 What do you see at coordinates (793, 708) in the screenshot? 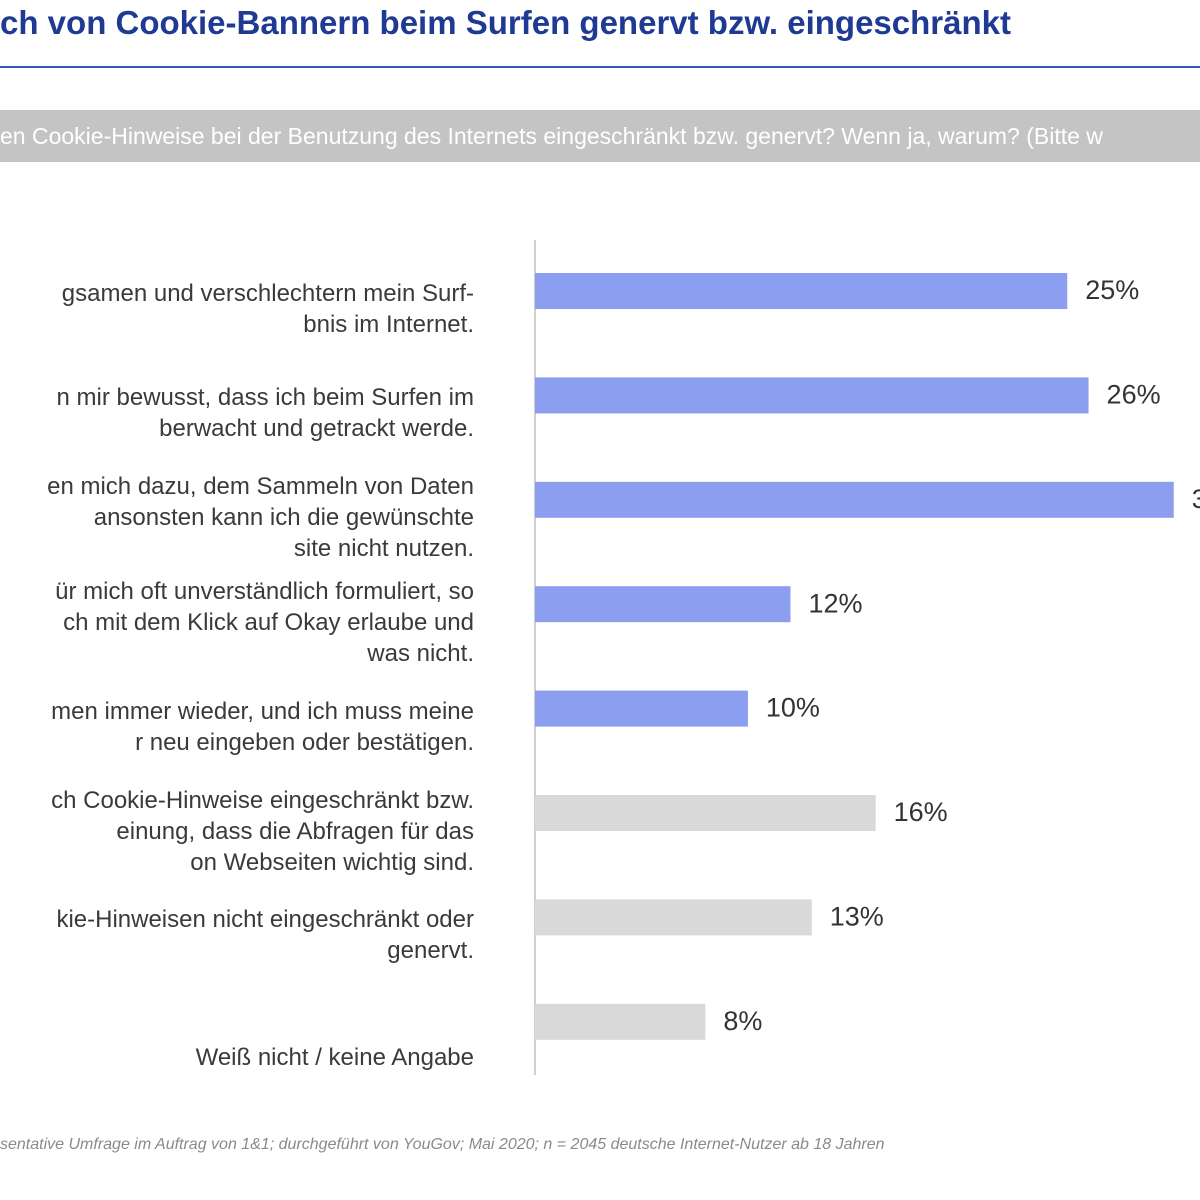
I see `value-label: 10%` at bounding box center [793, 708].